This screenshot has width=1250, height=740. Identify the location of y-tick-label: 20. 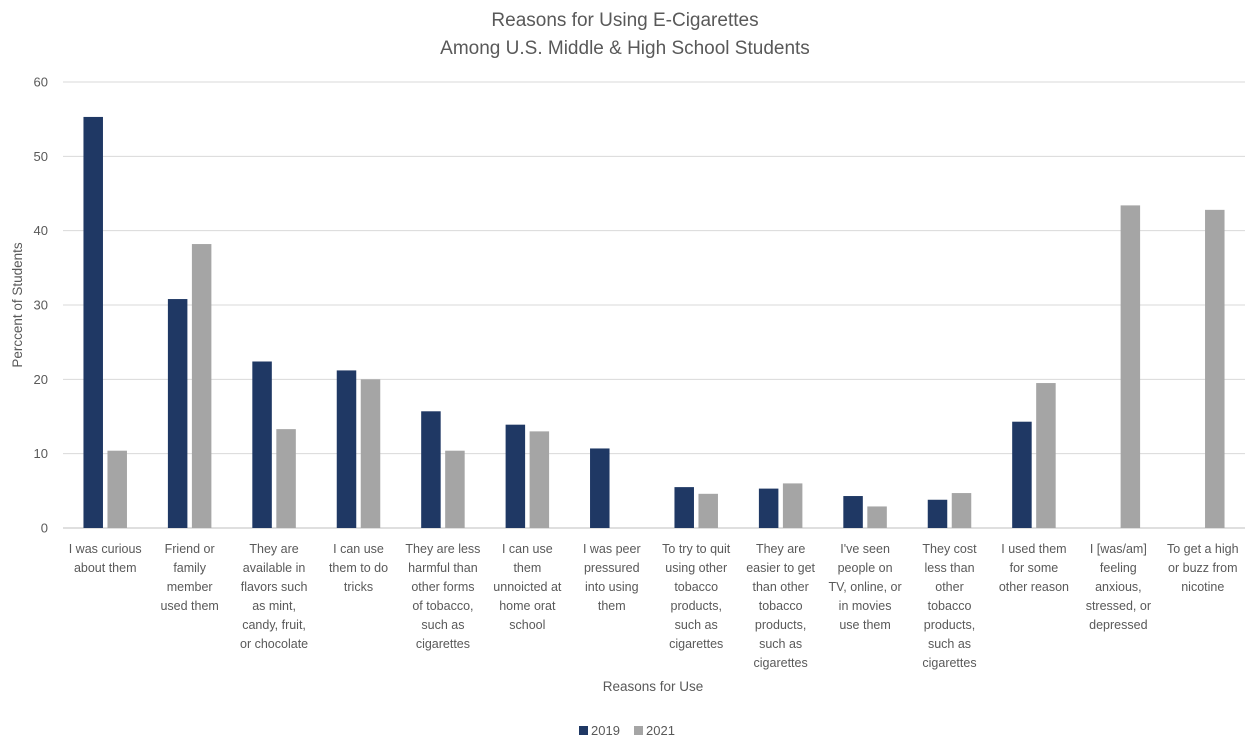
(41, 379).